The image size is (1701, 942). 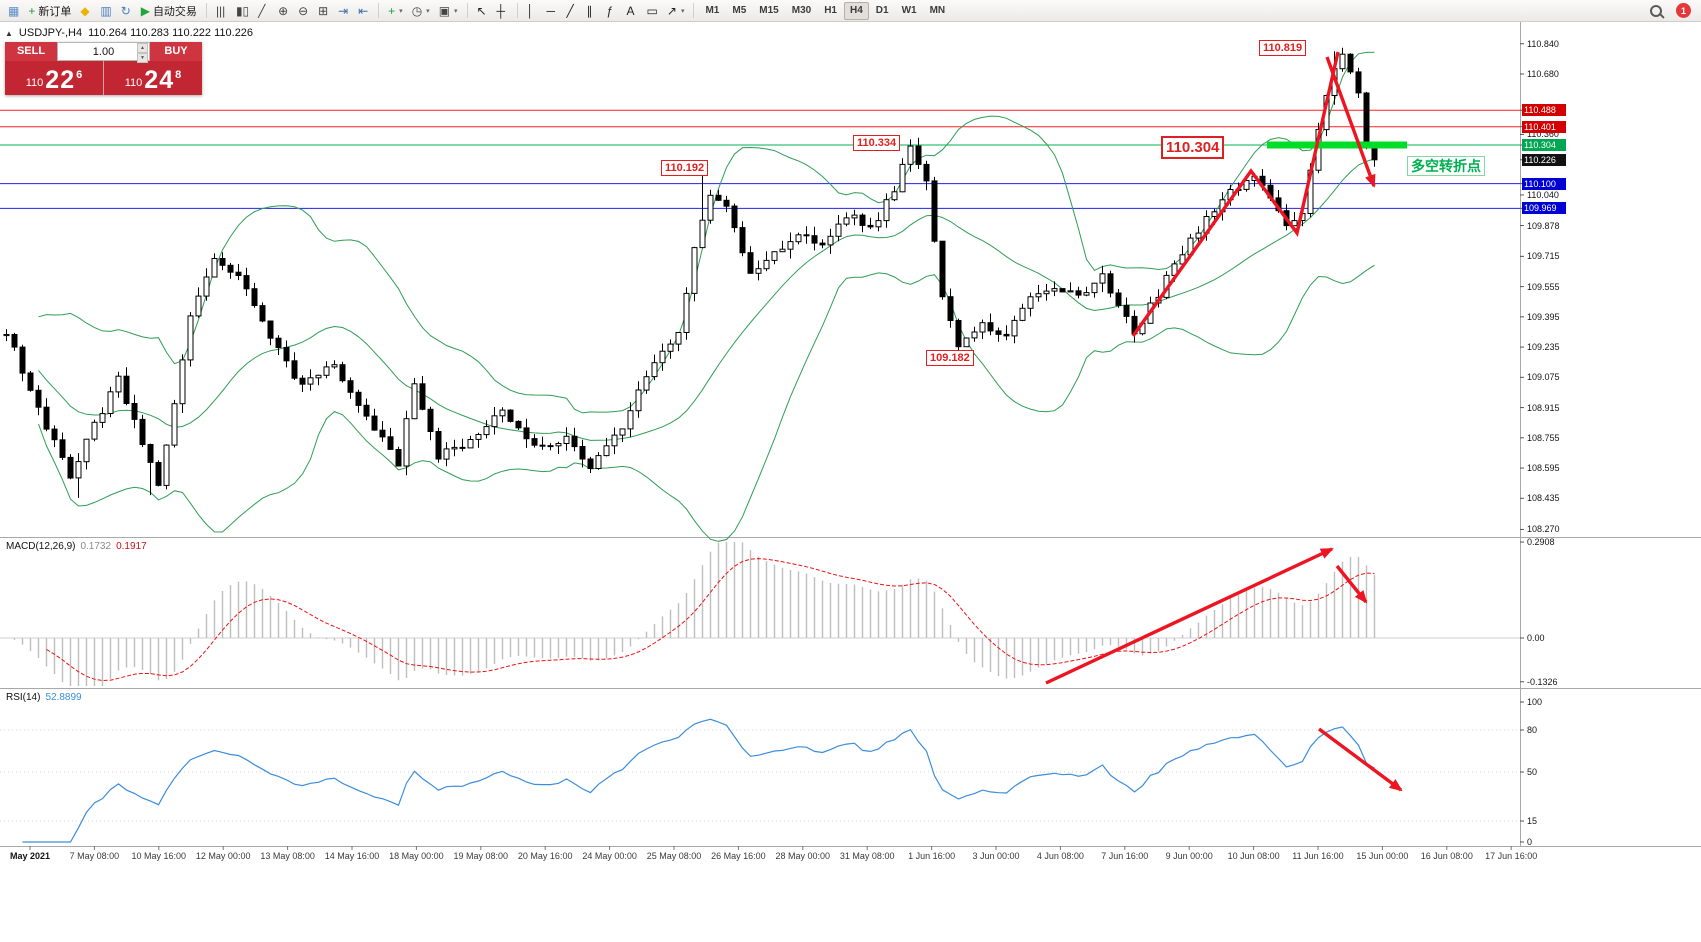 I want to click on timeframe-m15: M15, so click(x=768, y=11).